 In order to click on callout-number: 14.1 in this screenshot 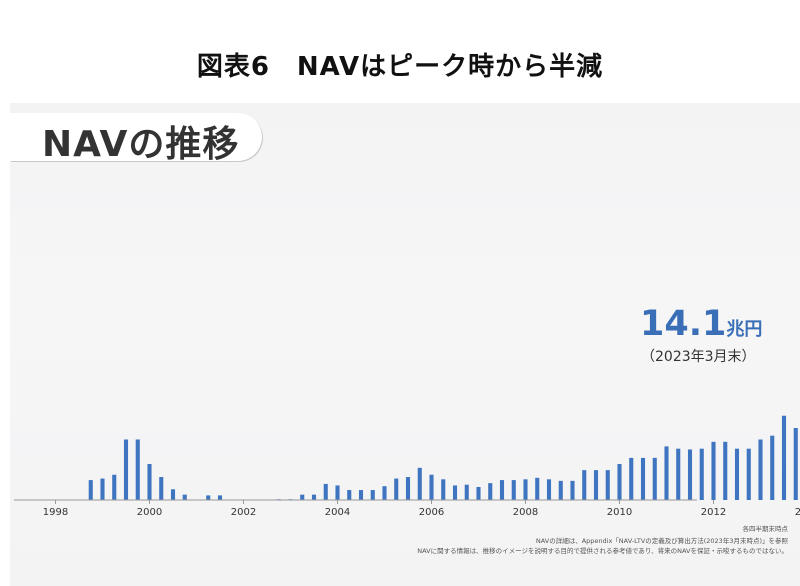, I will do `click(683, 324)`.